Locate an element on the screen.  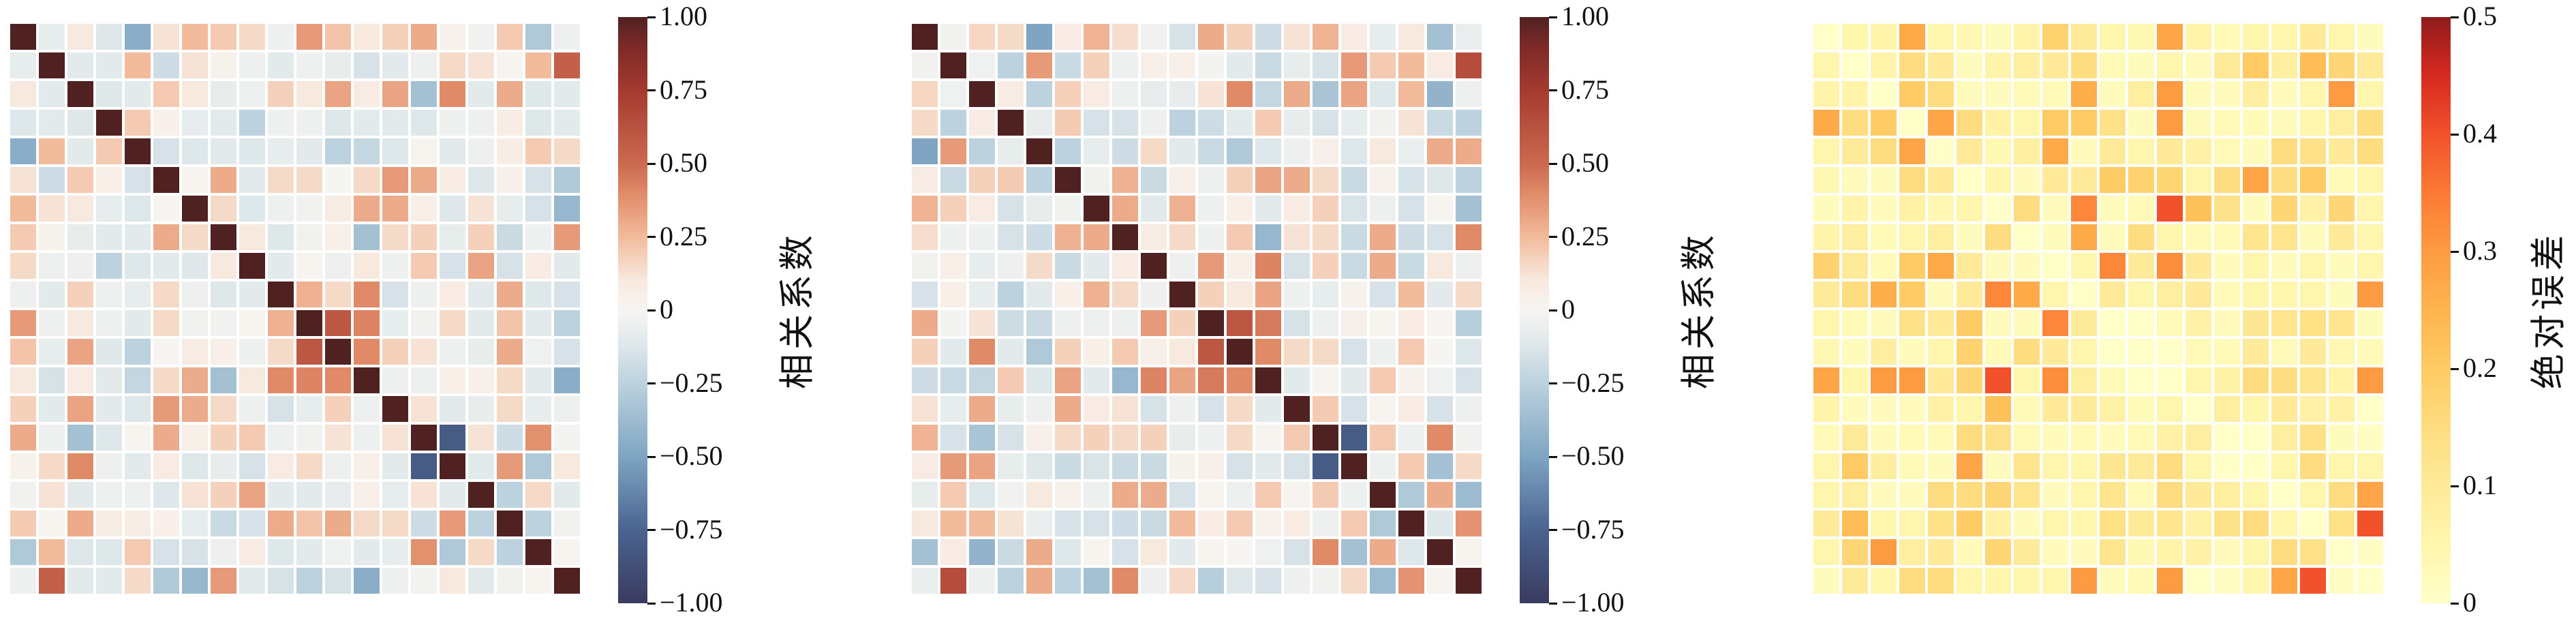
colorbar-tick-label: 0.50 is located at coordinates (1585, 163).